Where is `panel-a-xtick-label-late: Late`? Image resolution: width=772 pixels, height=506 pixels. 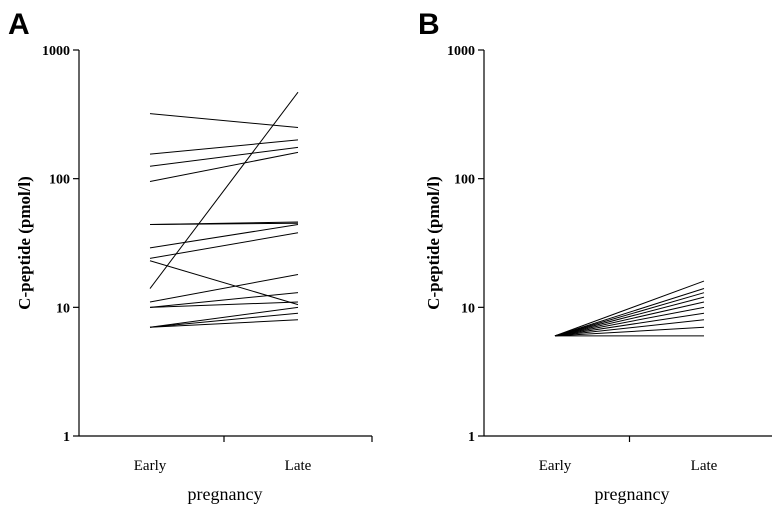
panel-a-xtick-label-late: Late is located at coordinates (298, 466).